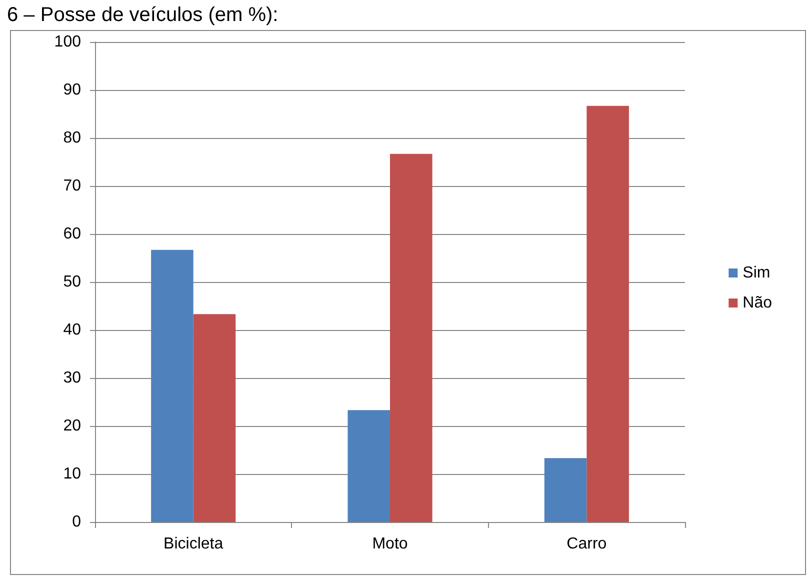  I want to click on y-tick-label: 30, so click(72, 378).